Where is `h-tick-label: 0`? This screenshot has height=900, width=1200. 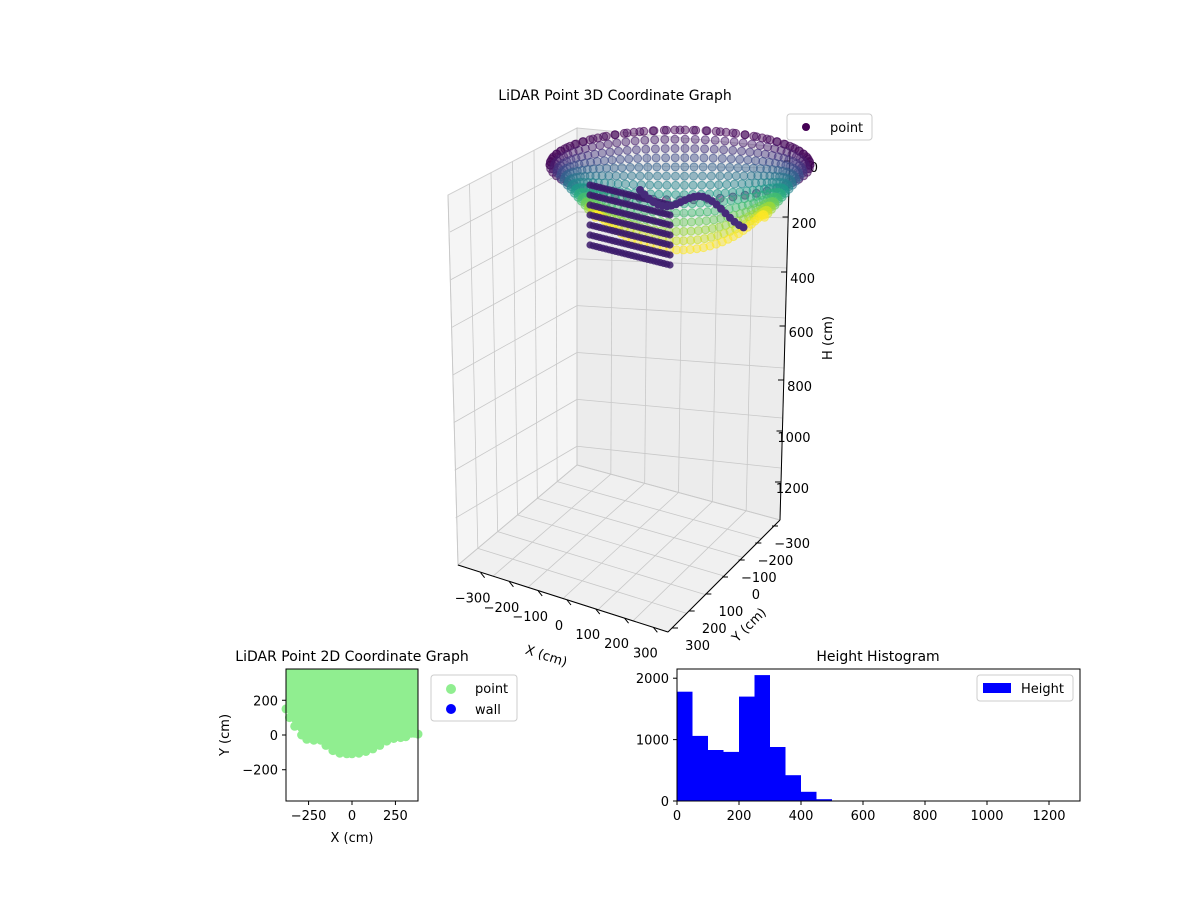 h-tick-label: 0 is located at coordinates (814, 168).